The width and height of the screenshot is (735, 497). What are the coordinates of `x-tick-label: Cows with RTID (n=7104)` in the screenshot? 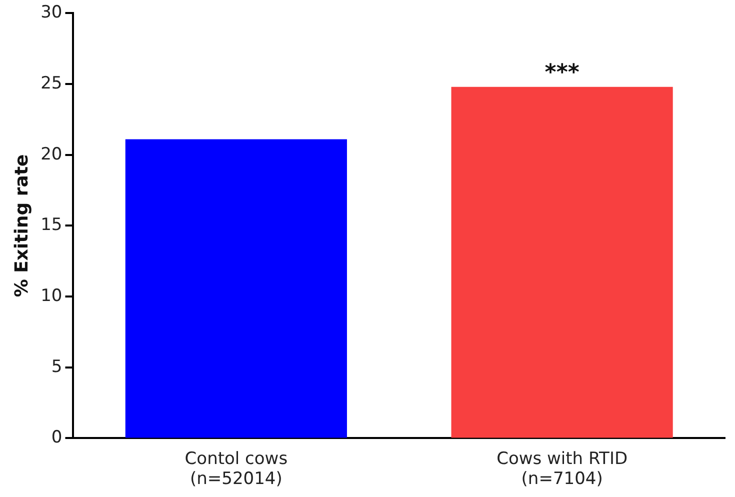 It's located at (562, 469).